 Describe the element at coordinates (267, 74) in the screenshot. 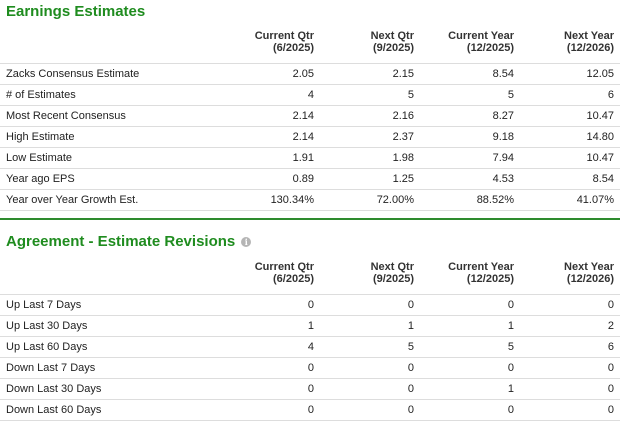

I see `table-cell: 2.05` at that location.